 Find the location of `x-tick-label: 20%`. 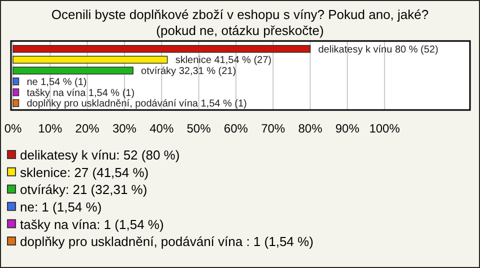

x-tick-label: 20% is located at coordinates (87, 129).